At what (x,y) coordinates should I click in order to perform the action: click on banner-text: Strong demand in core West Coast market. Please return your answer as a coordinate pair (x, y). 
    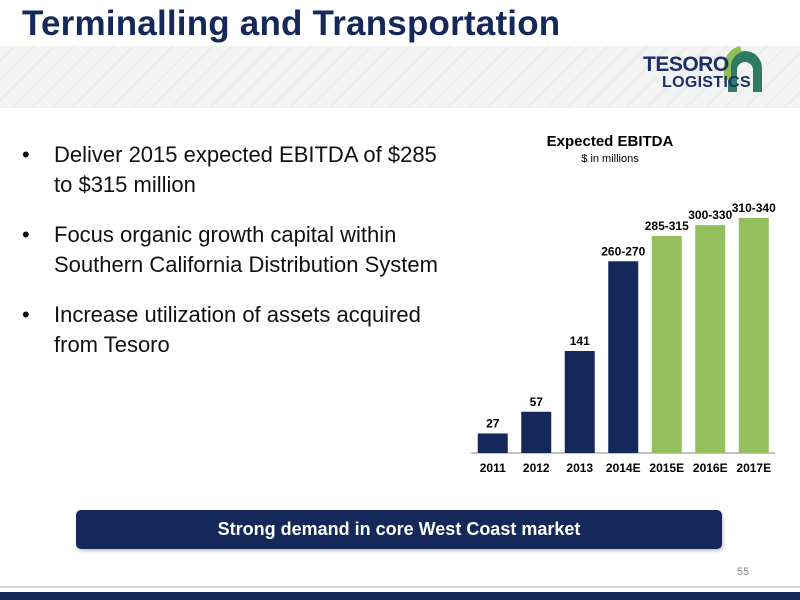
    Looking at the image, I should click on (399, 529).